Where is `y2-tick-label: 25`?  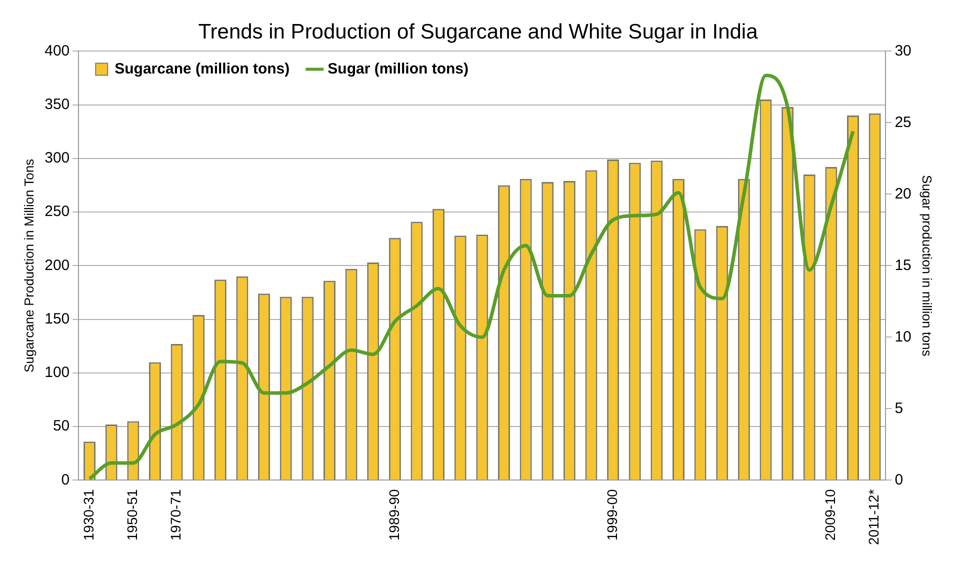 y2-tick-label: 25 is located at coordinates (903, 122).